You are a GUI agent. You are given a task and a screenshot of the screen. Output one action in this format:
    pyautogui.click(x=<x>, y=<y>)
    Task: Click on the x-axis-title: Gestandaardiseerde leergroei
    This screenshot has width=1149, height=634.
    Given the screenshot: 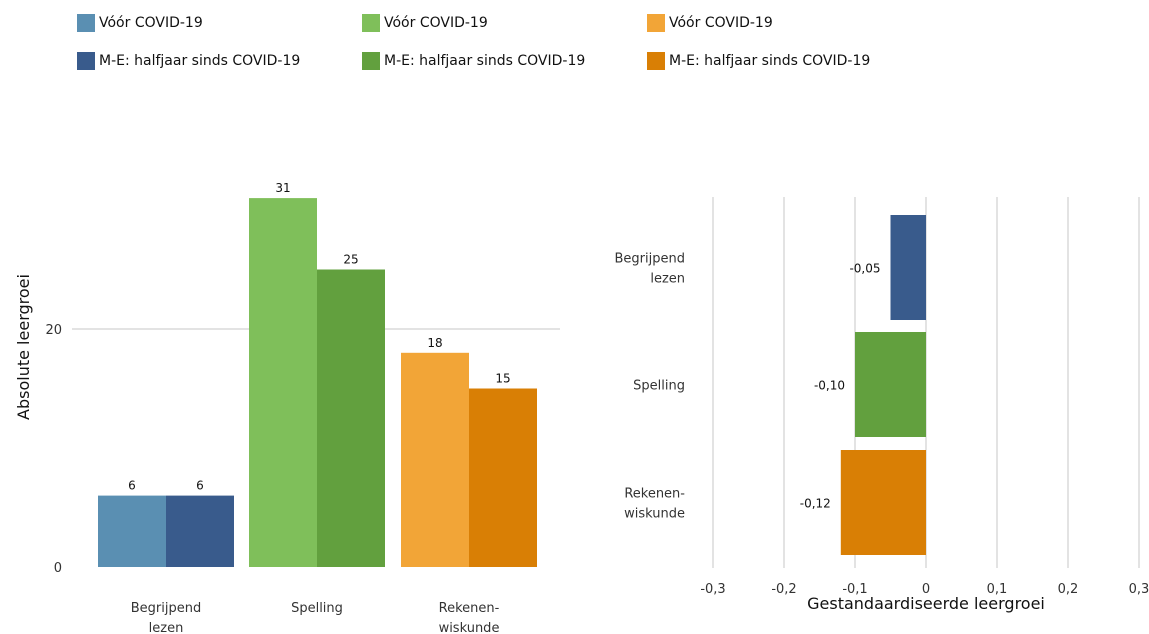 What is the action you would take?
    pyautogui.click(x=926, y=603)
    